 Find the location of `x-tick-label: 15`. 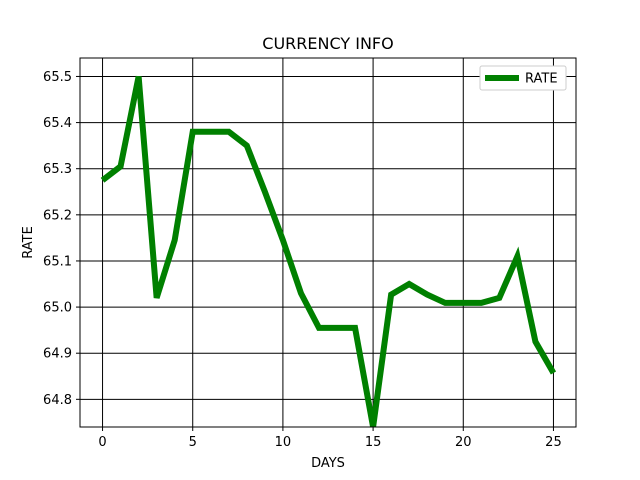

x-tick-label: 15 is located at coordinates (373, 442).